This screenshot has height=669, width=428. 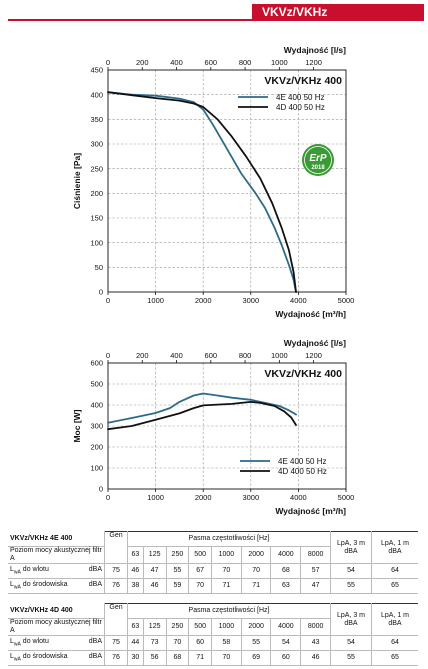 I want to click on y-tick-label: 450, so click(x=96, y=70).